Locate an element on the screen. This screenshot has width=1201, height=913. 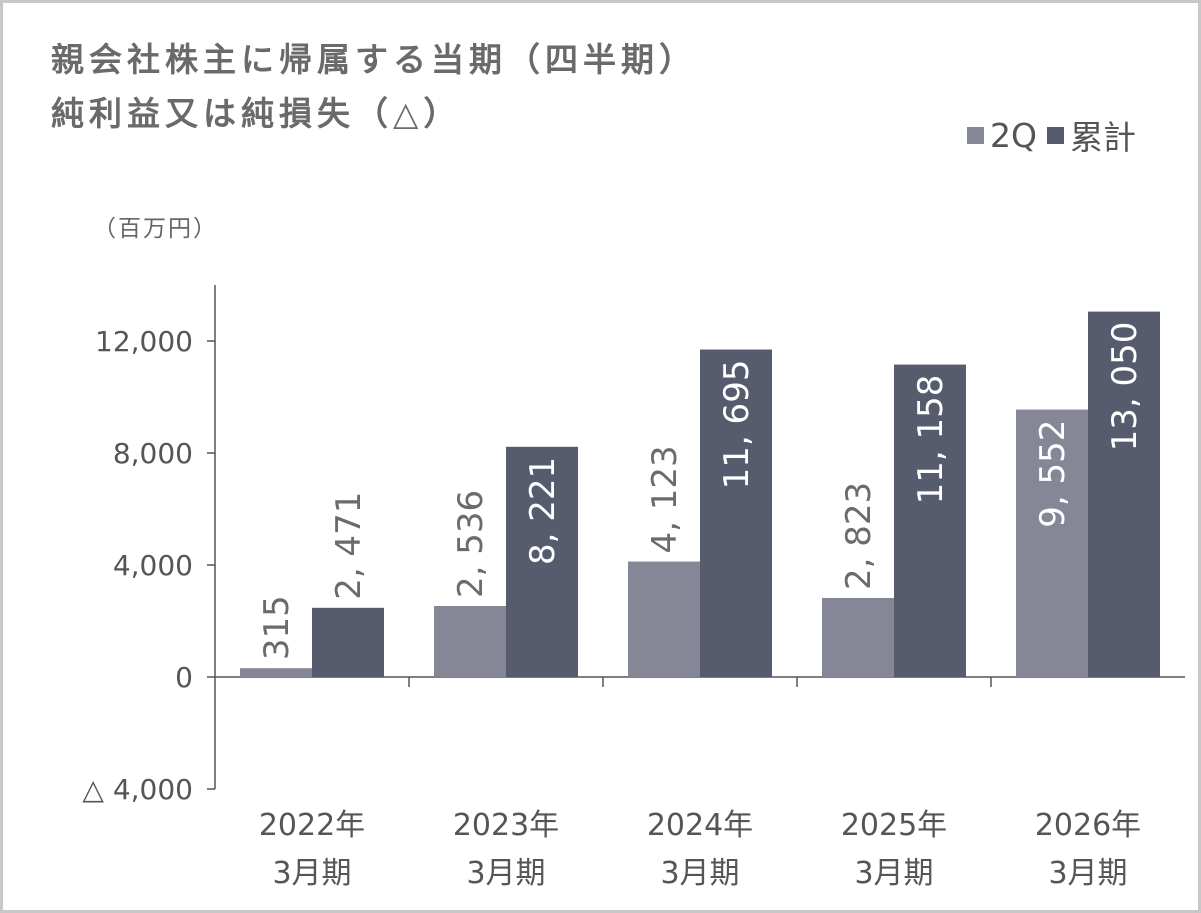
chart-legend: 2Q 累計 is located at coordinates (1051, 135).